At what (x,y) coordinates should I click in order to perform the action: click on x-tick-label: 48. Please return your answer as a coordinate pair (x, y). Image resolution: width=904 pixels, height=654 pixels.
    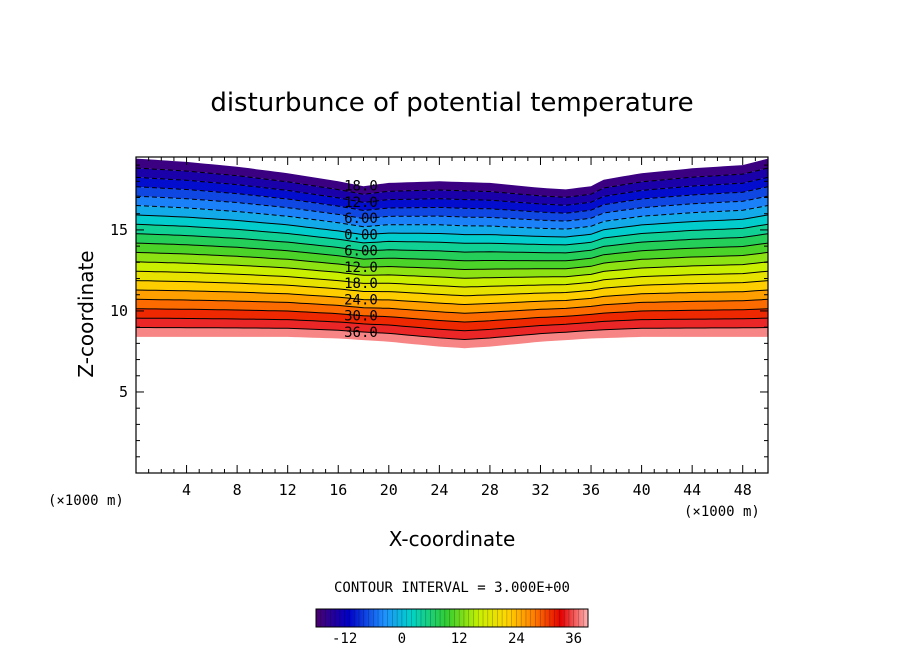
    Looking at the image, I should click on (743, 490).